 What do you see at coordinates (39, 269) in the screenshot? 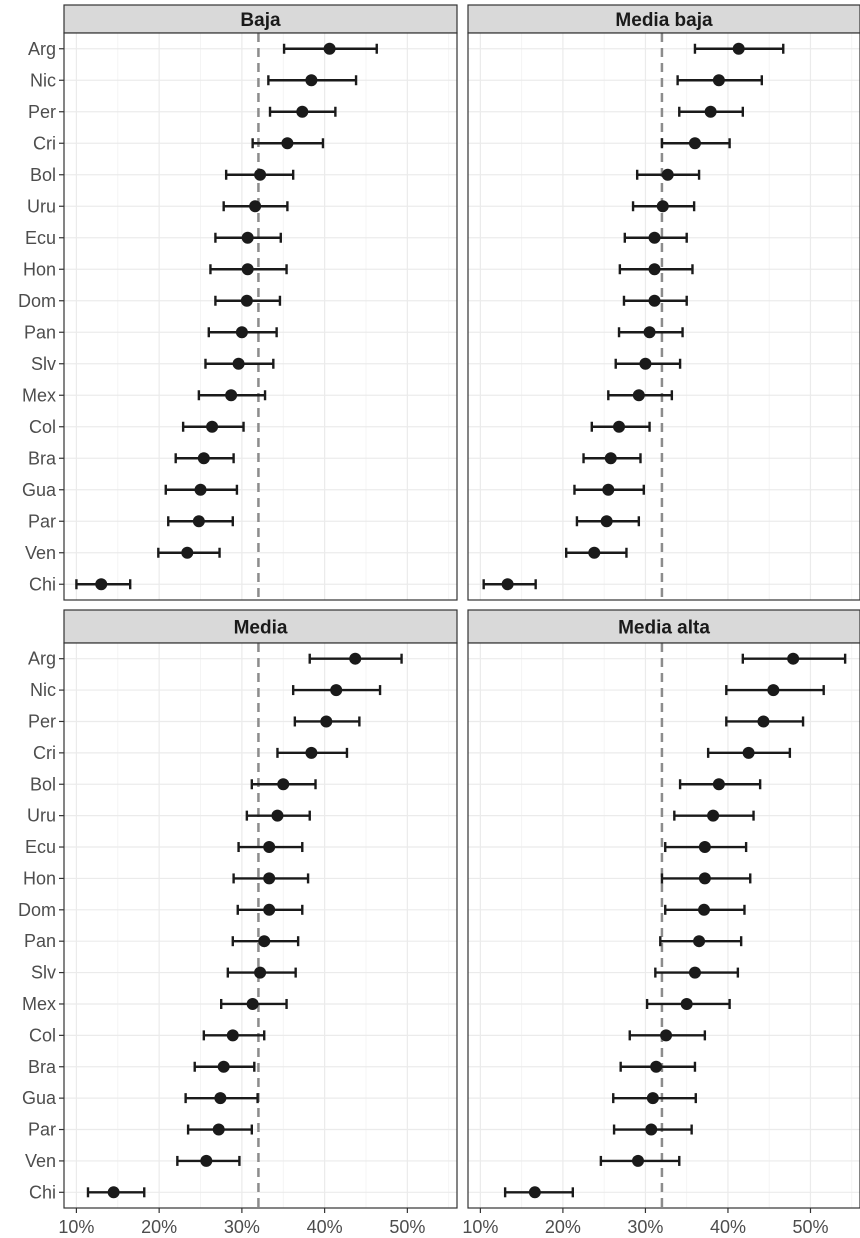
I see `y-tick-label: Hon` at bounding box center [39, 269].